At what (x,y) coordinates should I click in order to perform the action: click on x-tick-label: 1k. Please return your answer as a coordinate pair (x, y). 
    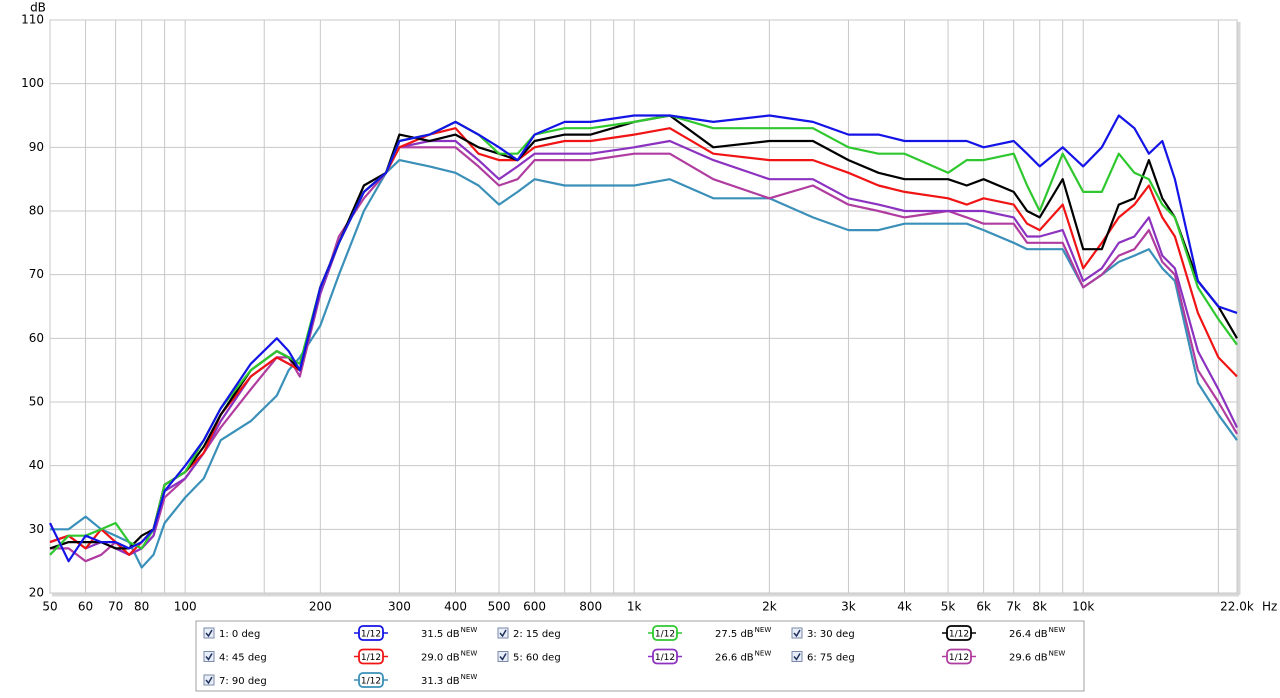
    Looking at the image, I should click on (634, 607).